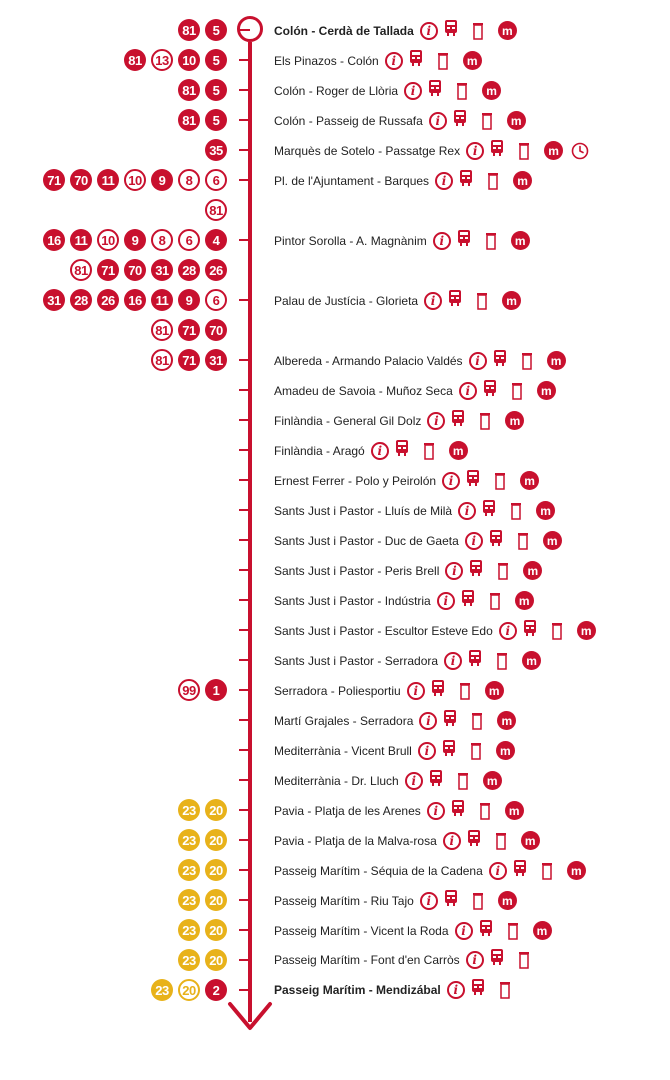 Image resolution: width=670 pixels, height=1080 pixels. Describe the element at coordinates (189, 60) in the screenshot. I see `line-badge-10: 10` at that location.